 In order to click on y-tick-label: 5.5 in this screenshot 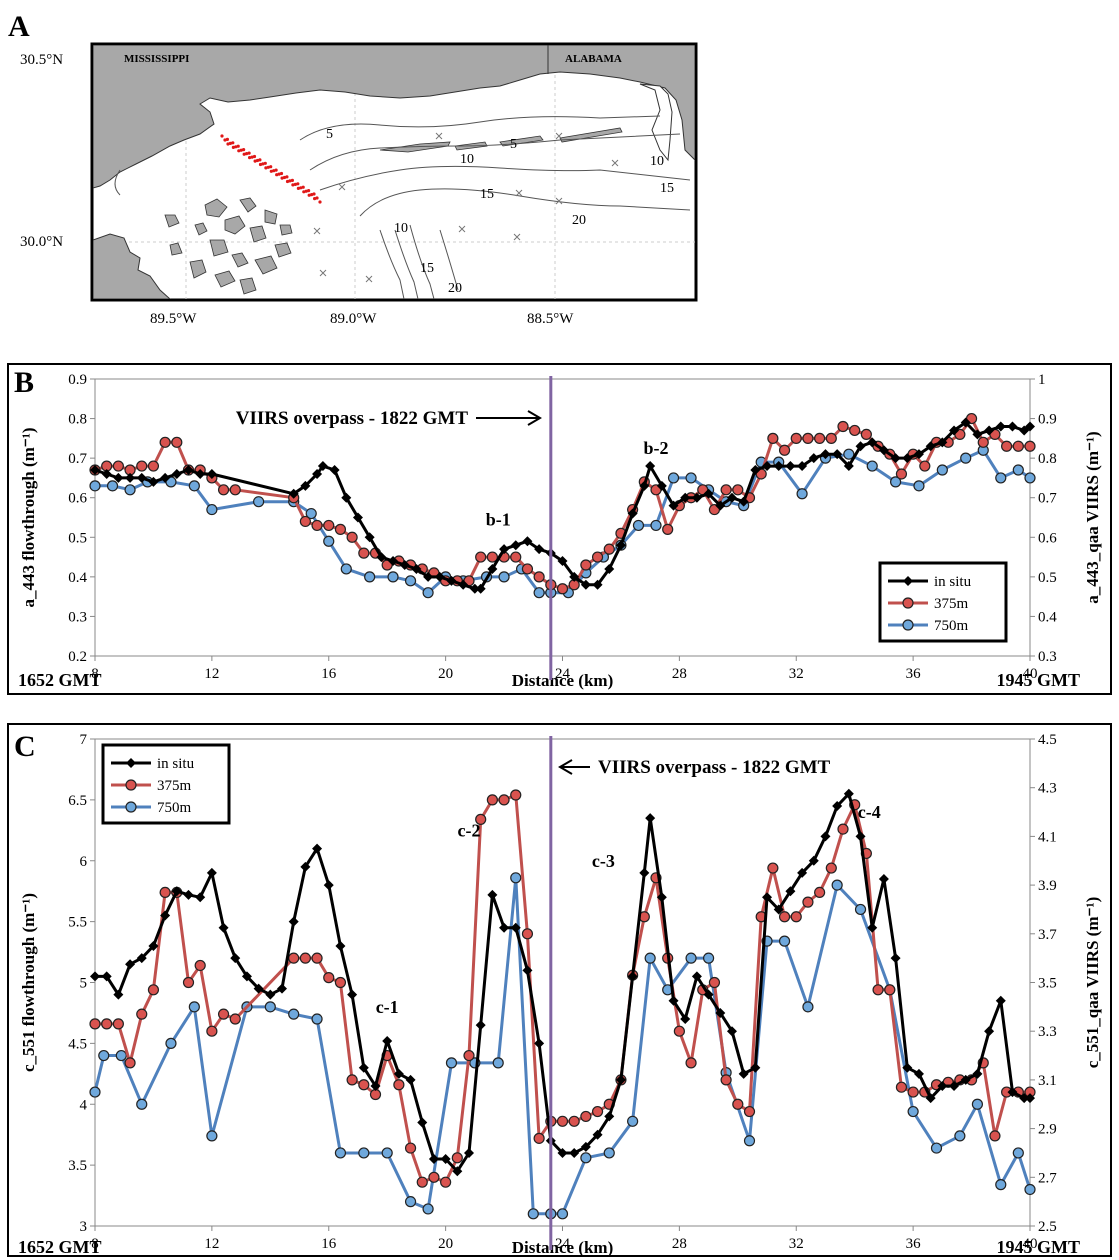, I will do `click(77, 923)`.